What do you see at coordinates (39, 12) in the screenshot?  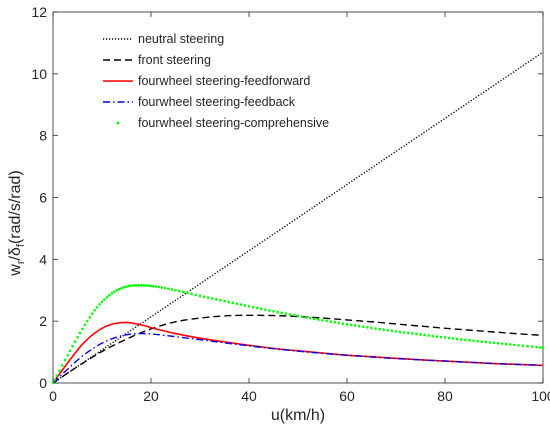 I see `y-tick-label: 12` at bounding box center [39, 12].